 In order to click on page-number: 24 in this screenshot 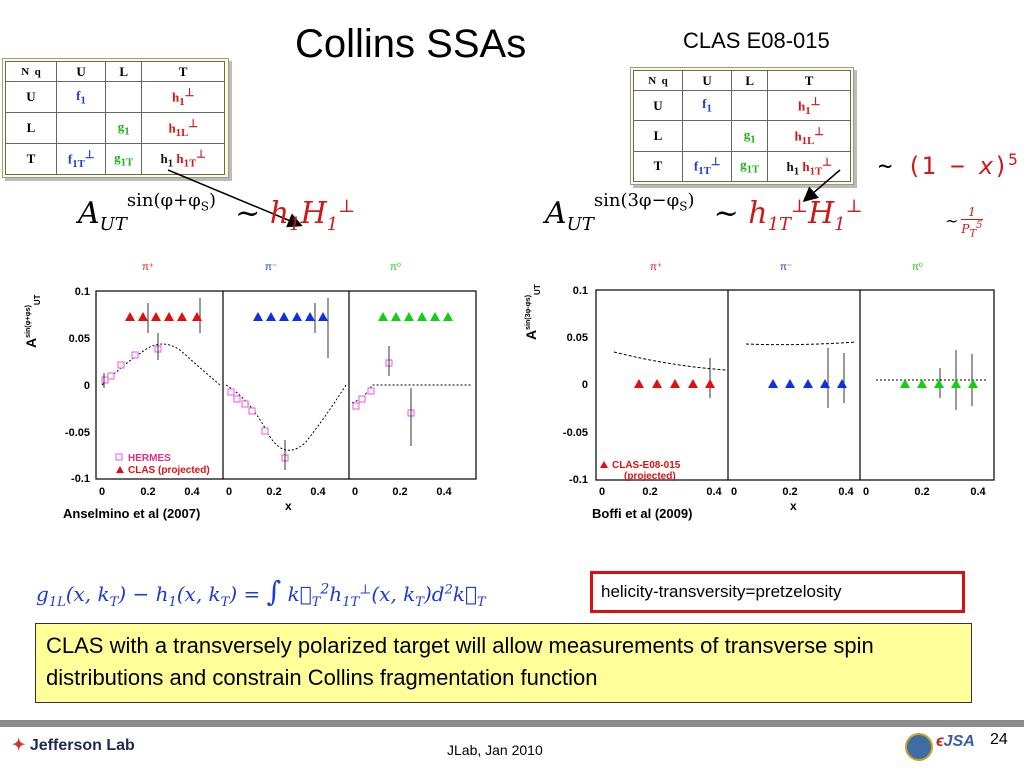, I will do `click(999, 739)`.